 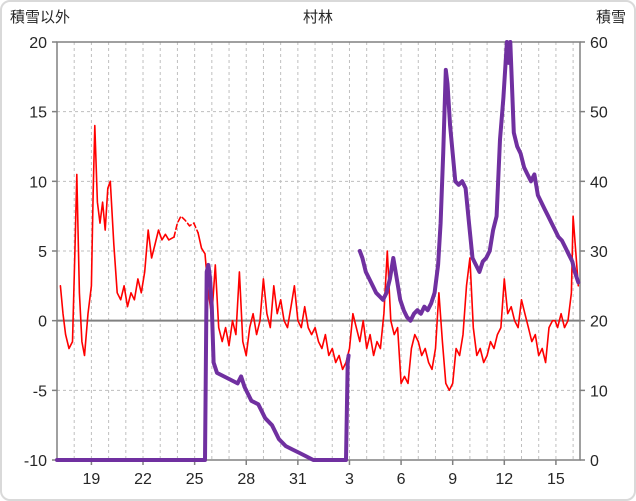 What do you see at coordinates (186, 226) in the screenshot?
I see `series-red-dashed` at bounding box center [186, 226].